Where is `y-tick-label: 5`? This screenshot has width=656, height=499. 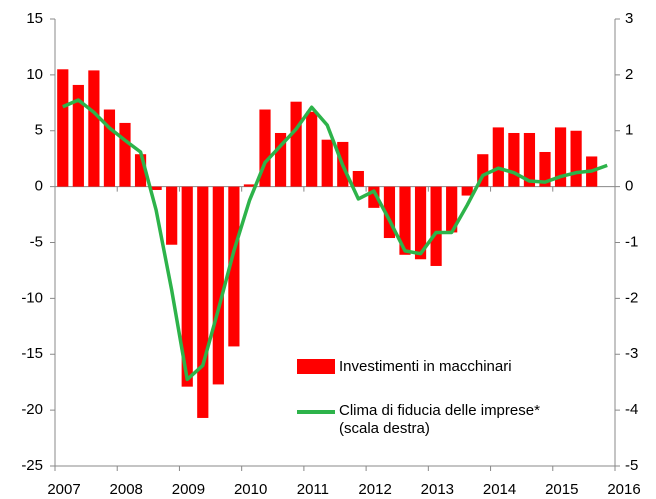 y-tick-label: 5 is located at coordinates (39, 130).